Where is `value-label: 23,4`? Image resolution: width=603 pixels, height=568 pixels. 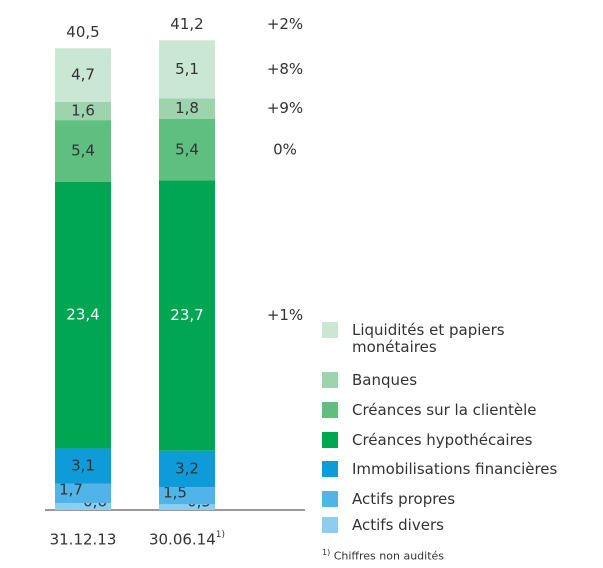
value-label: 23,4 is located at coordinates (82, 315).